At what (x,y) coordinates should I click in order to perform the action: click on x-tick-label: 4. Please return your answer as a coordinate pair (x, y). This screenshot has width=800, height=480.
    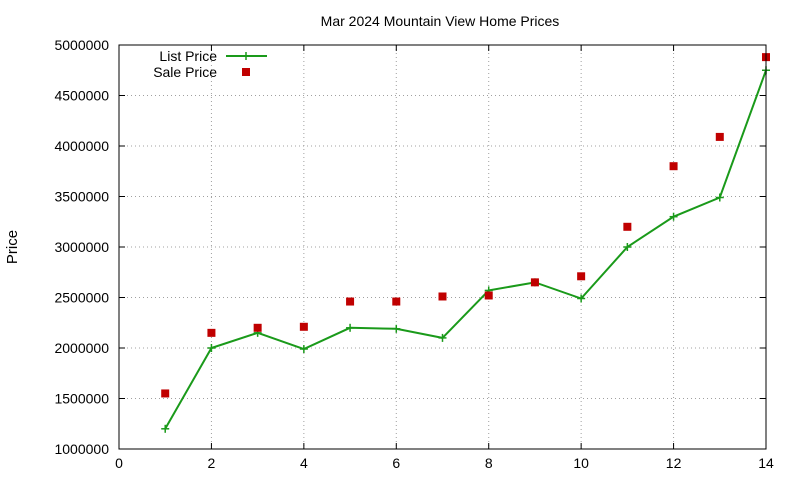
    Looking at the image, I should click on (304, 463).